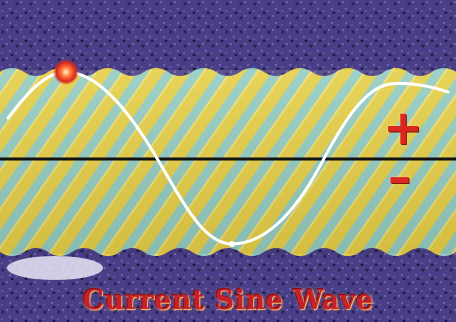 This screenshot has height=322, width=456. Describe the element at coordinates (228, 300) in the screenshot. I see `diagram-caption: Current Sine Wave` at that location.